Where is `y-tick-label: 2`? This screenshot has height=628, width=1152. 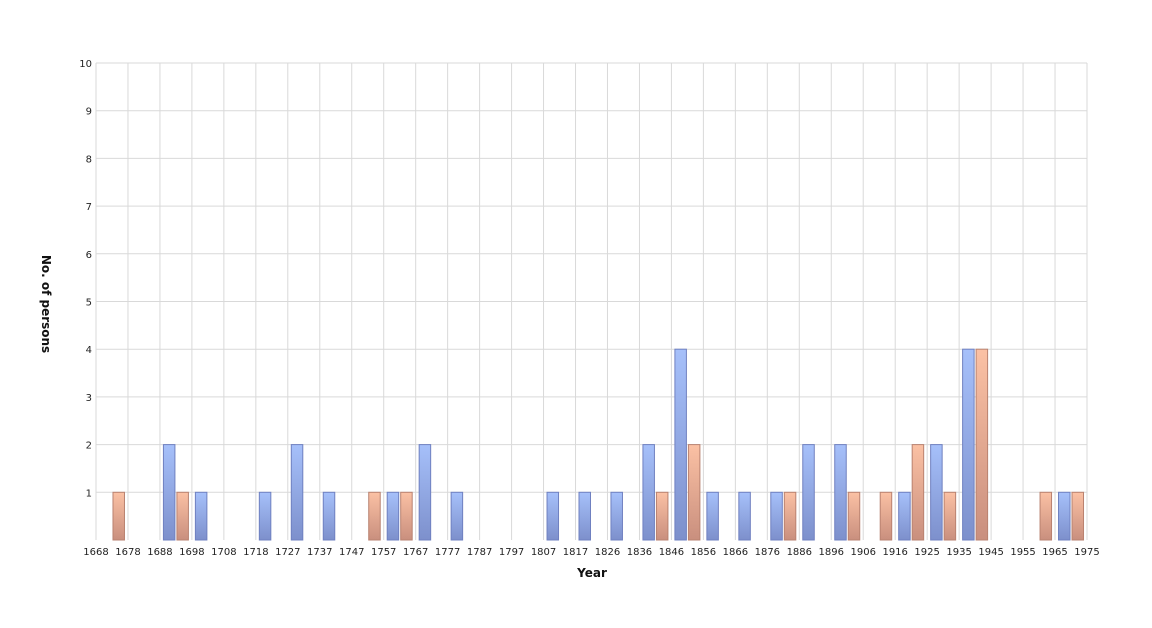
y-tick-label: 2 is located at coordinates (89, 446).